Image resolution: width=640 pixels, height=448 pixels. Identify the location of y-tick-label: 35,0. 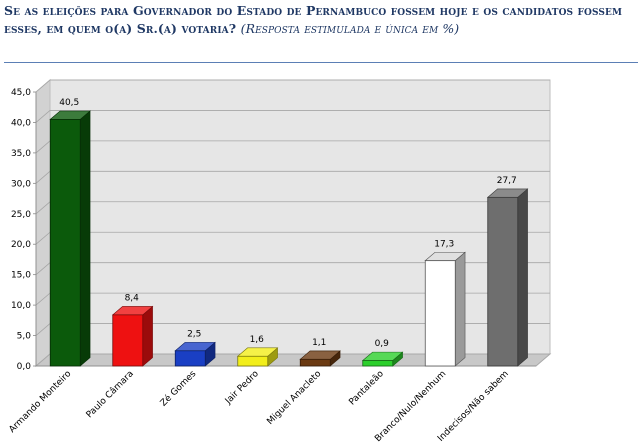
(21, 154).